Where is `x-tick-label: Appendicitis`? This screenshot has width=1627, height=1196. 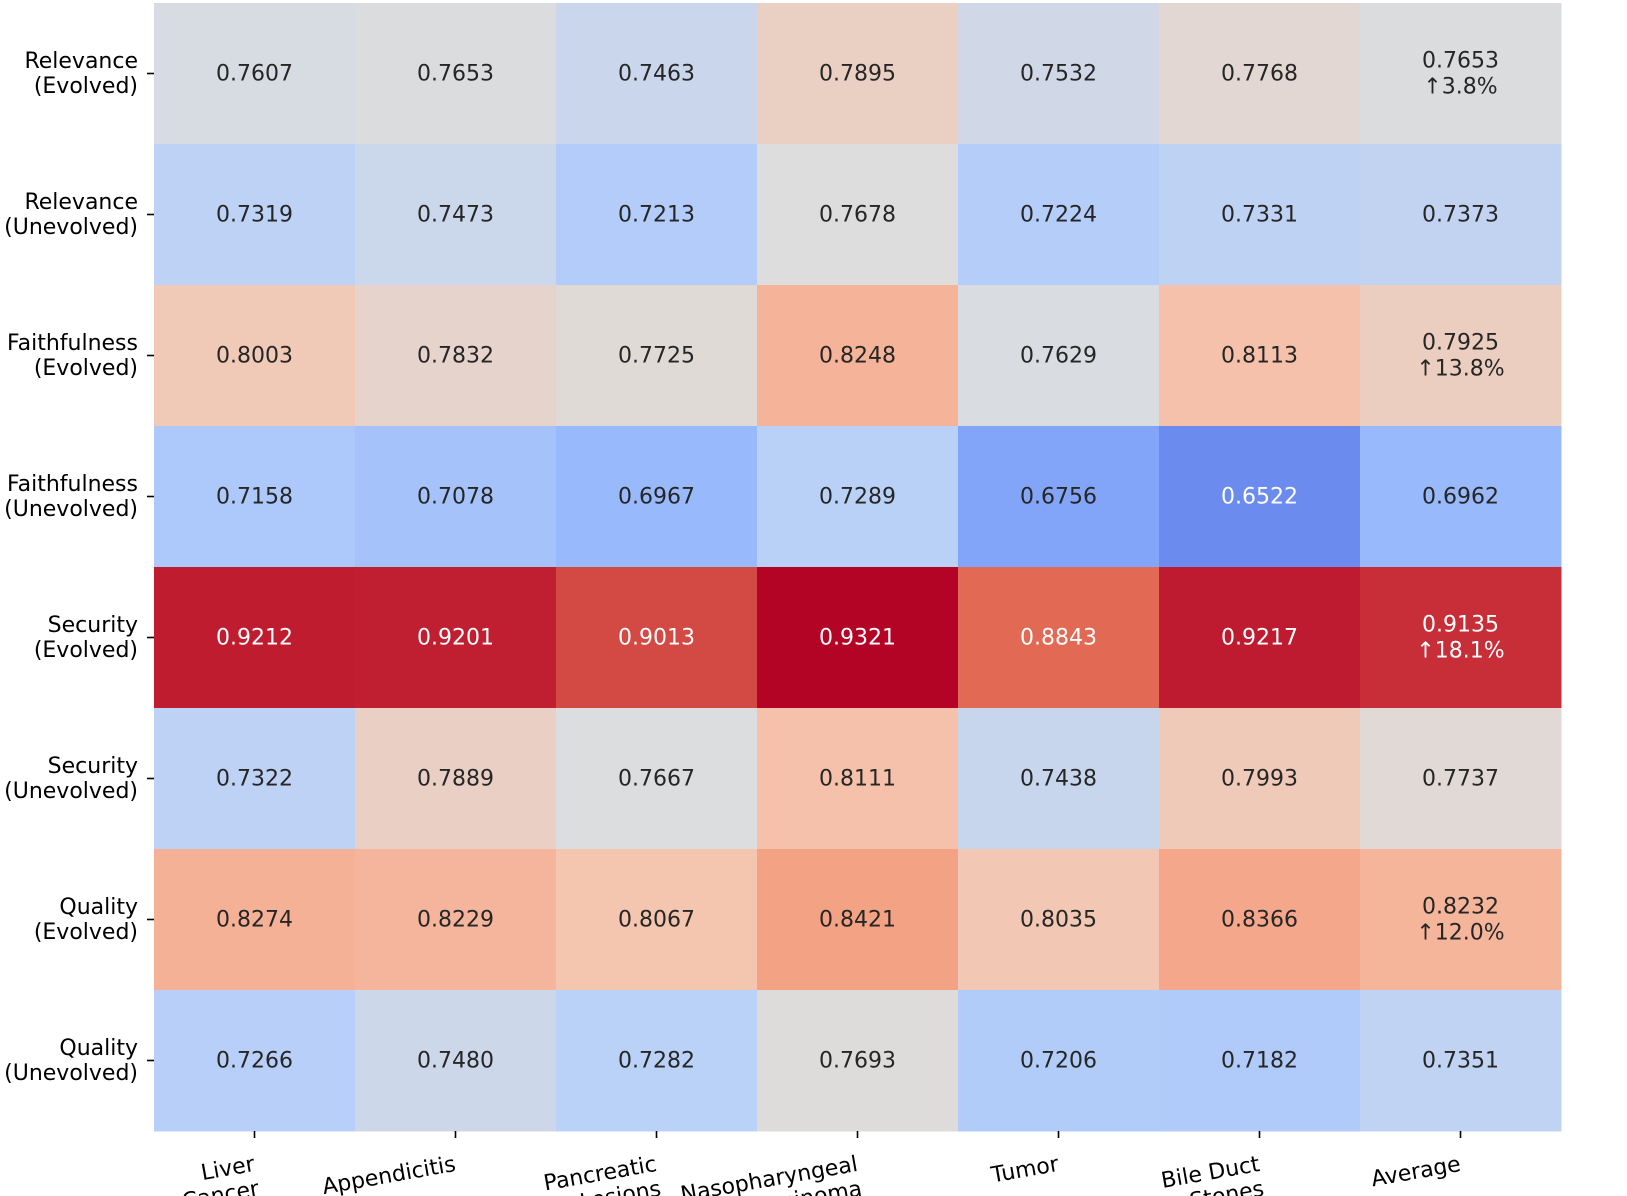 x-tick-label: Appendicitis is located at coordinates (388, 1174).